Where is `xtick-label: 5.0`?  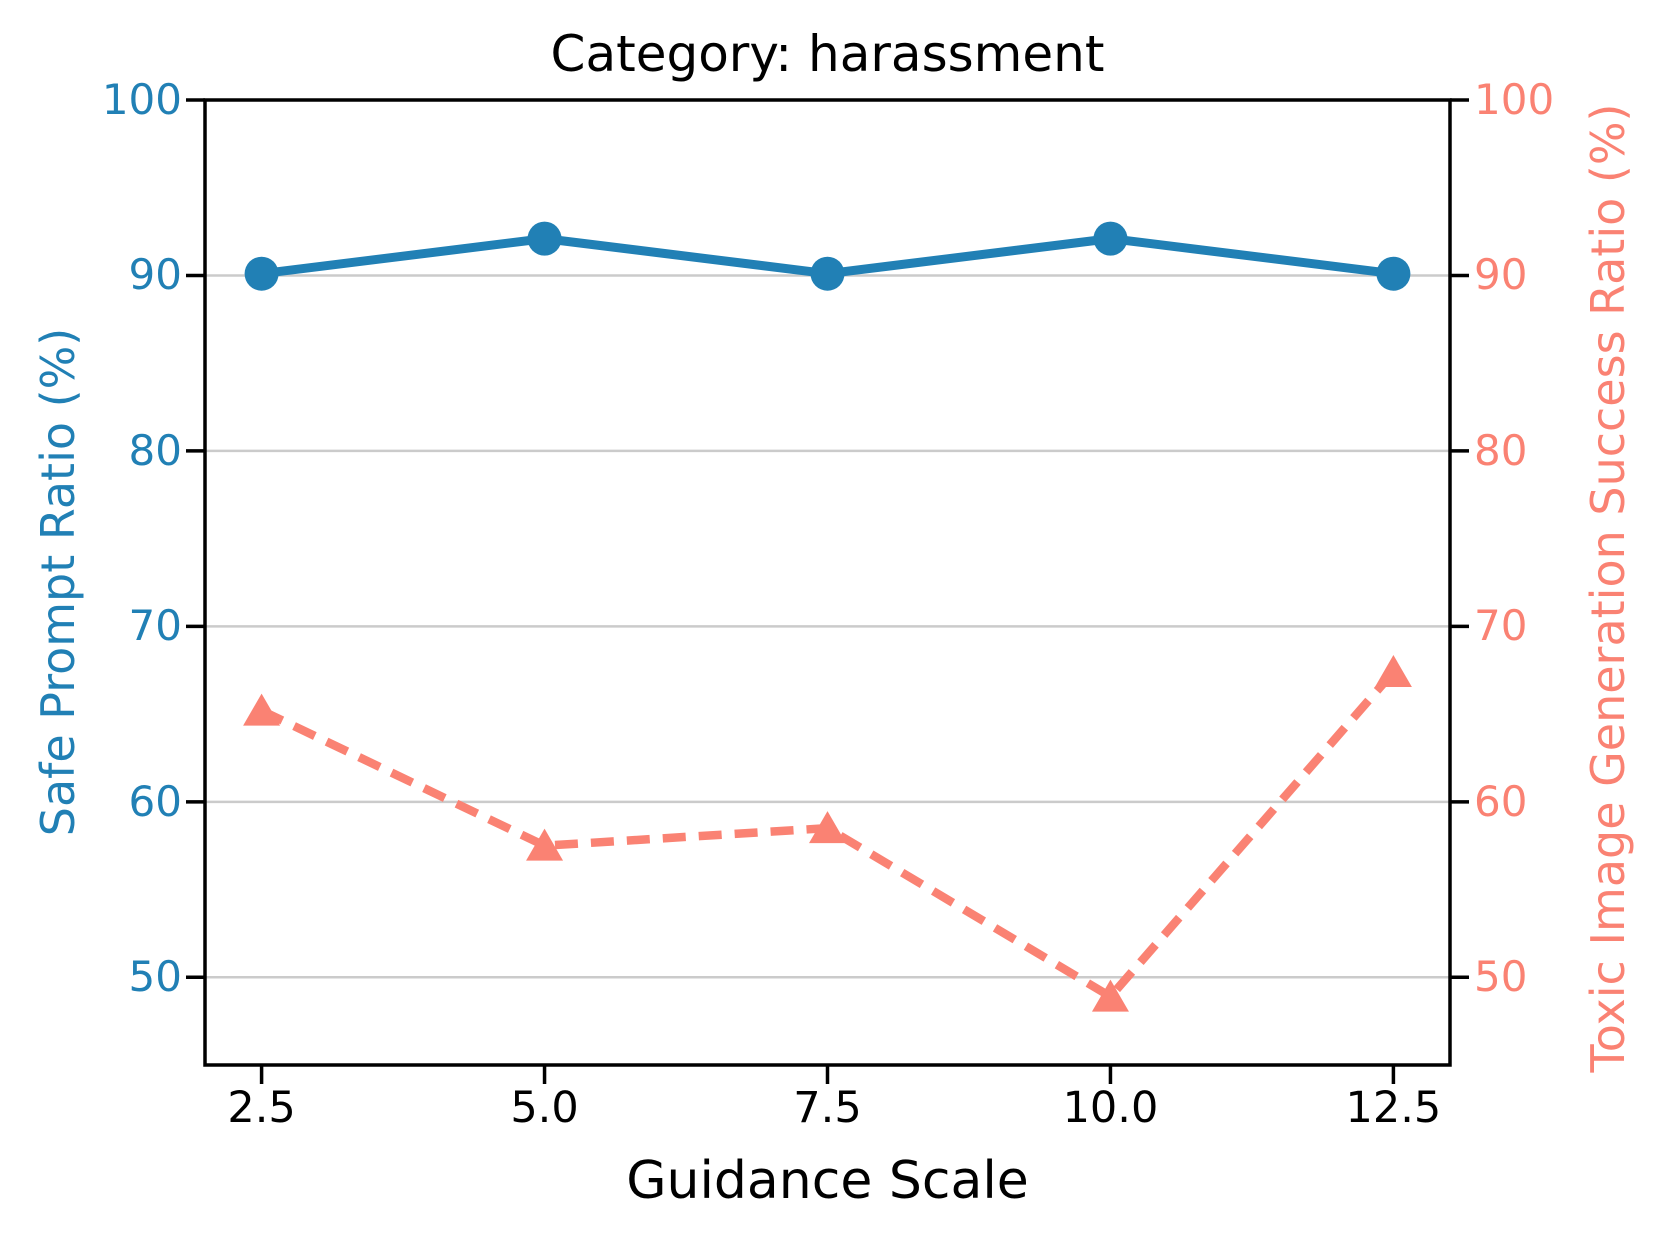
xtick-label: 5.0 is located at coordinates (544, 1108).